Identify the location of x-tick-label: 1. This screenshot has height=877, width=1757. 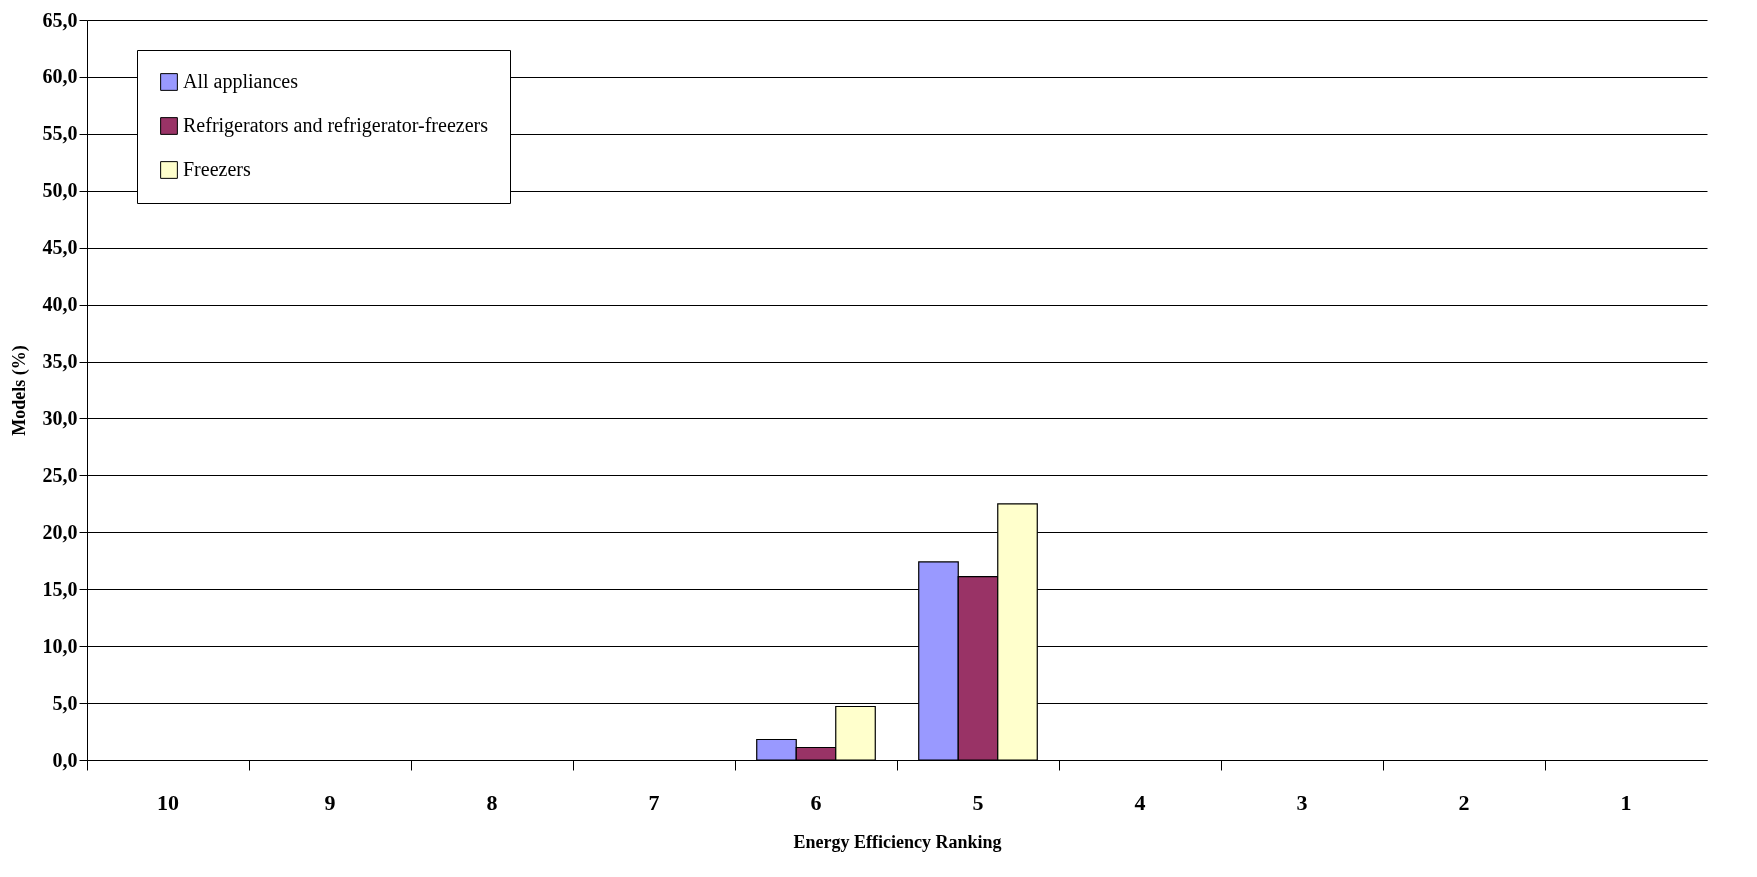
(1626, 802).